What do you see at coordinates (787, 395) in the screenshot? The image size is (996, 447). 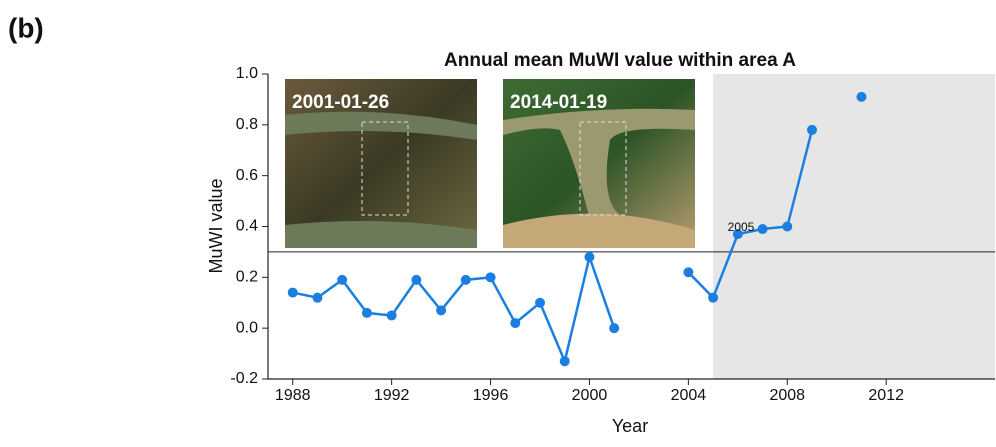 I see `x-tick-label: 2008` at bounding box center [787, 395].